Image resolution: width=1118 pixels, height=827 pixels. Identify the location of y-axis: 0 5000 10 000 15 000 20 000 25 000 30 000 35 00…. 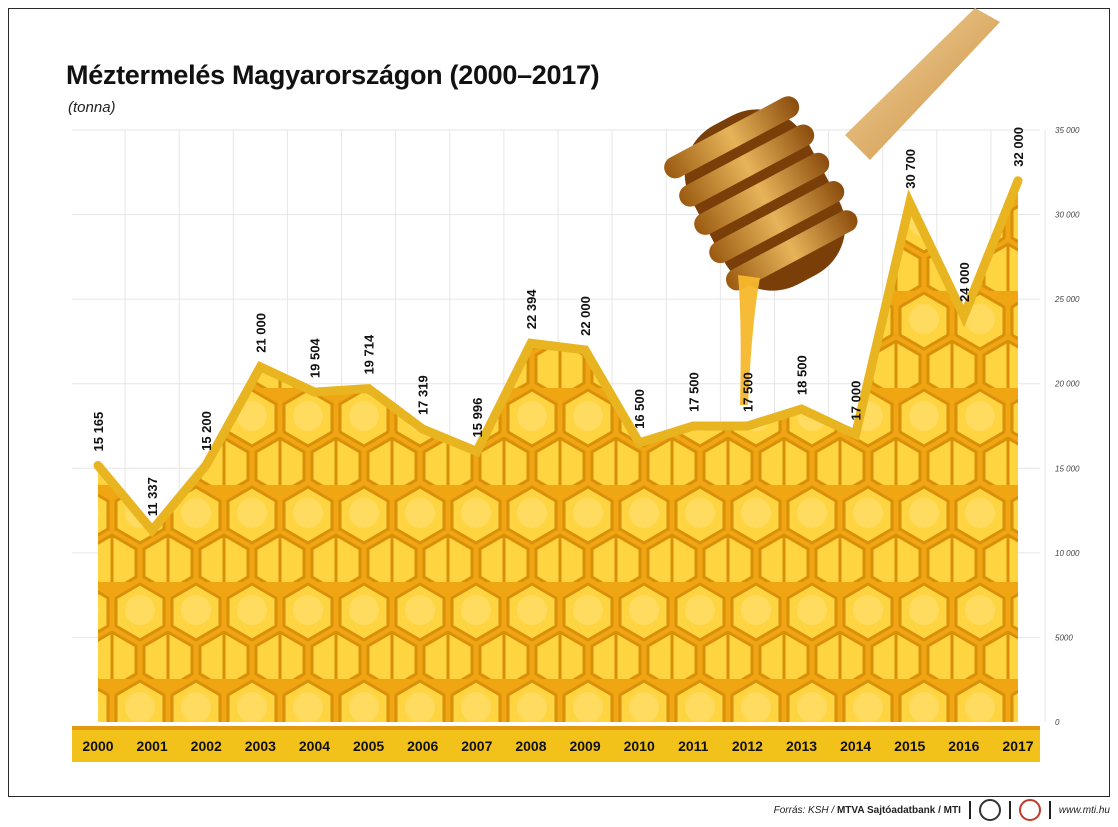
(1067, 426).